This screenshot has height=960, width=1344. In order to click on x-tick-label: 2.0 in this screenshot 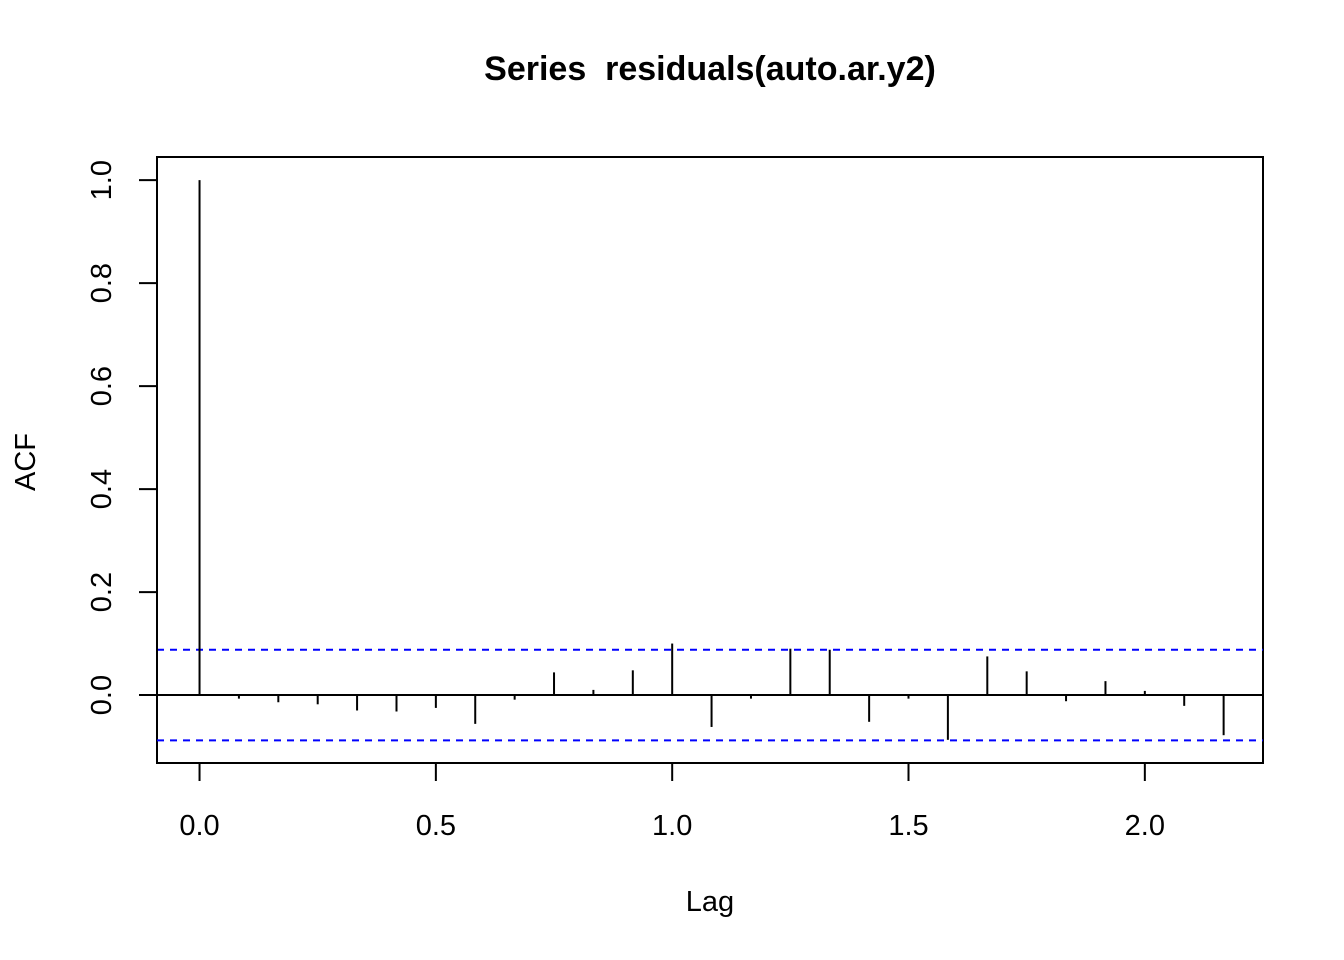, I will do `click(1145, 826)`.